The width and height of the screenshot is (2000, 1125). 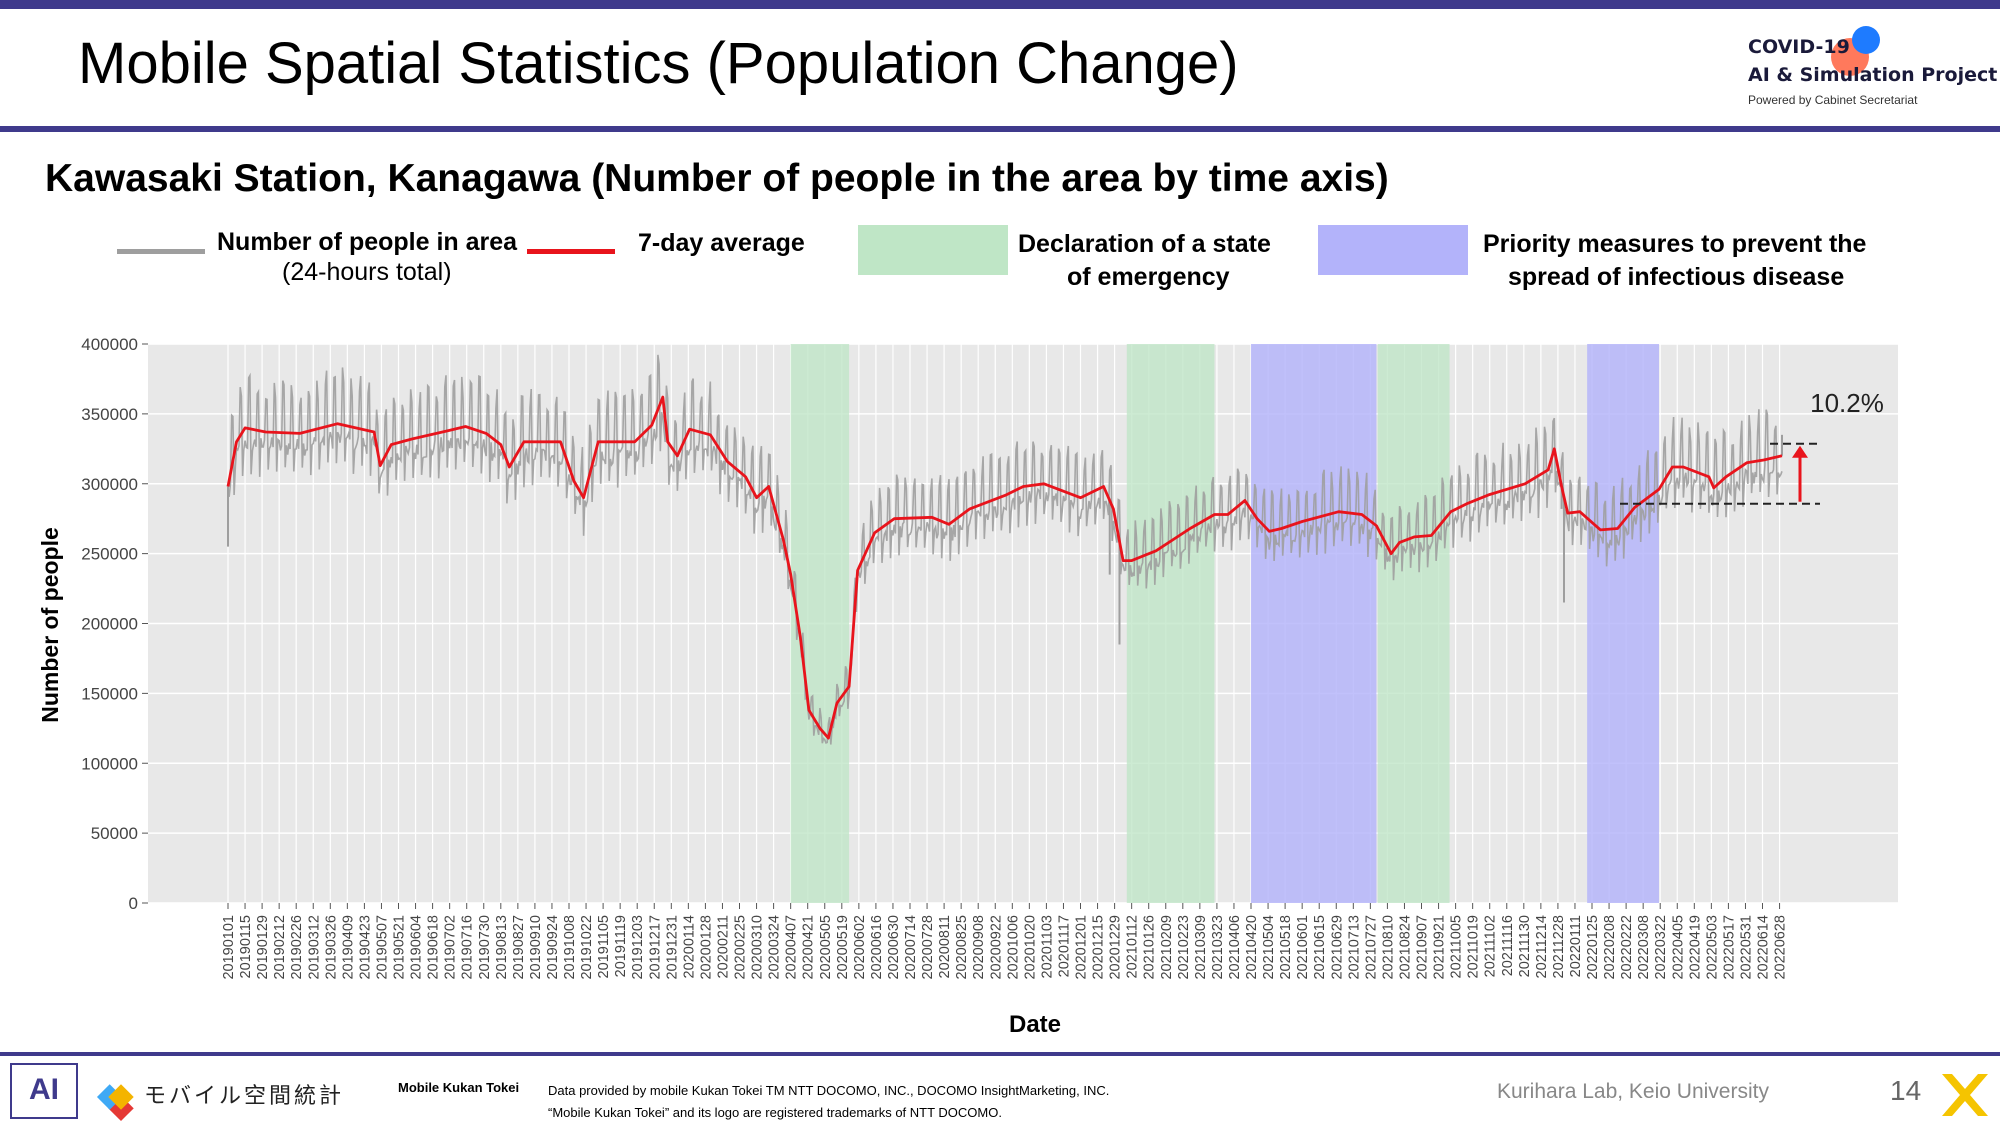 I want to click on legend-avg-swatch, so click(x=571, y=251).